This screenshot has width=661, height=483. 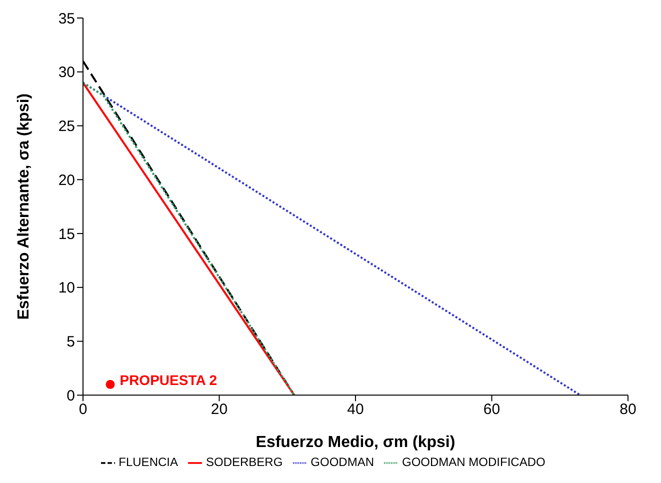 What do you see at coordinates (474, 462) in the screenshot?
I see `legend-label: GOODMAN MODIFICADO` at bounding box center [474, 462].